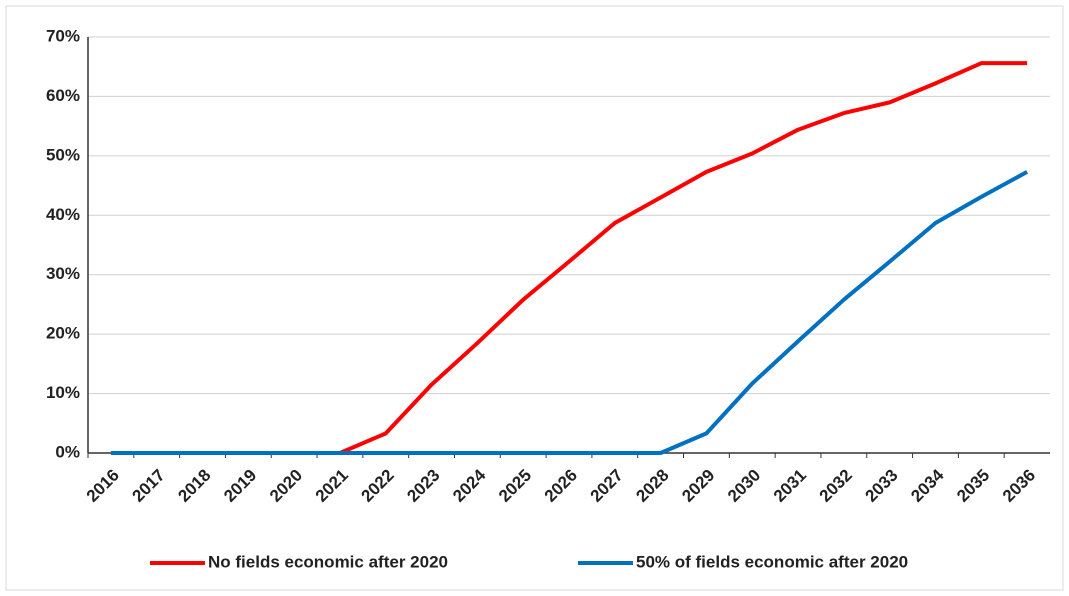 The height and width of the screenshot is (596, 1069). I want to click on legend-label: 50% of fields economic after 2020, so click(772, 561).